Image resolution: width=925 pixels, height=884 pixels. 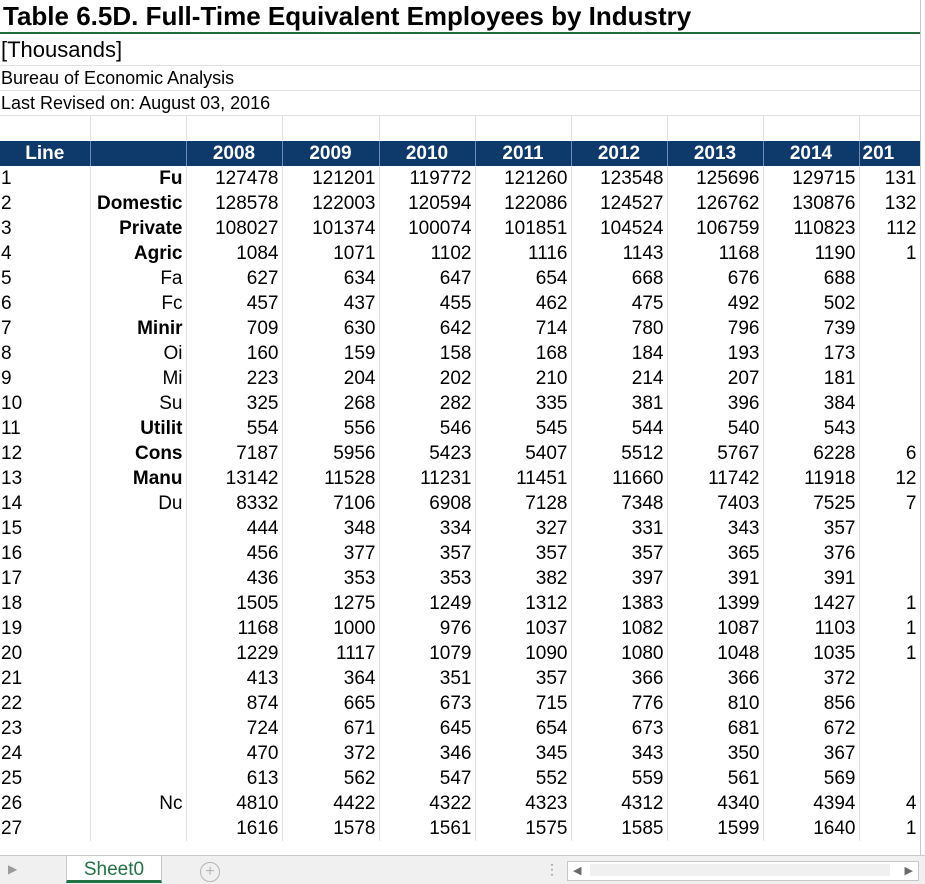 What do you see at coordinates (523, 828) in the screenshot?
I see `value-cell: 1575` at bounding box center [523, 828].